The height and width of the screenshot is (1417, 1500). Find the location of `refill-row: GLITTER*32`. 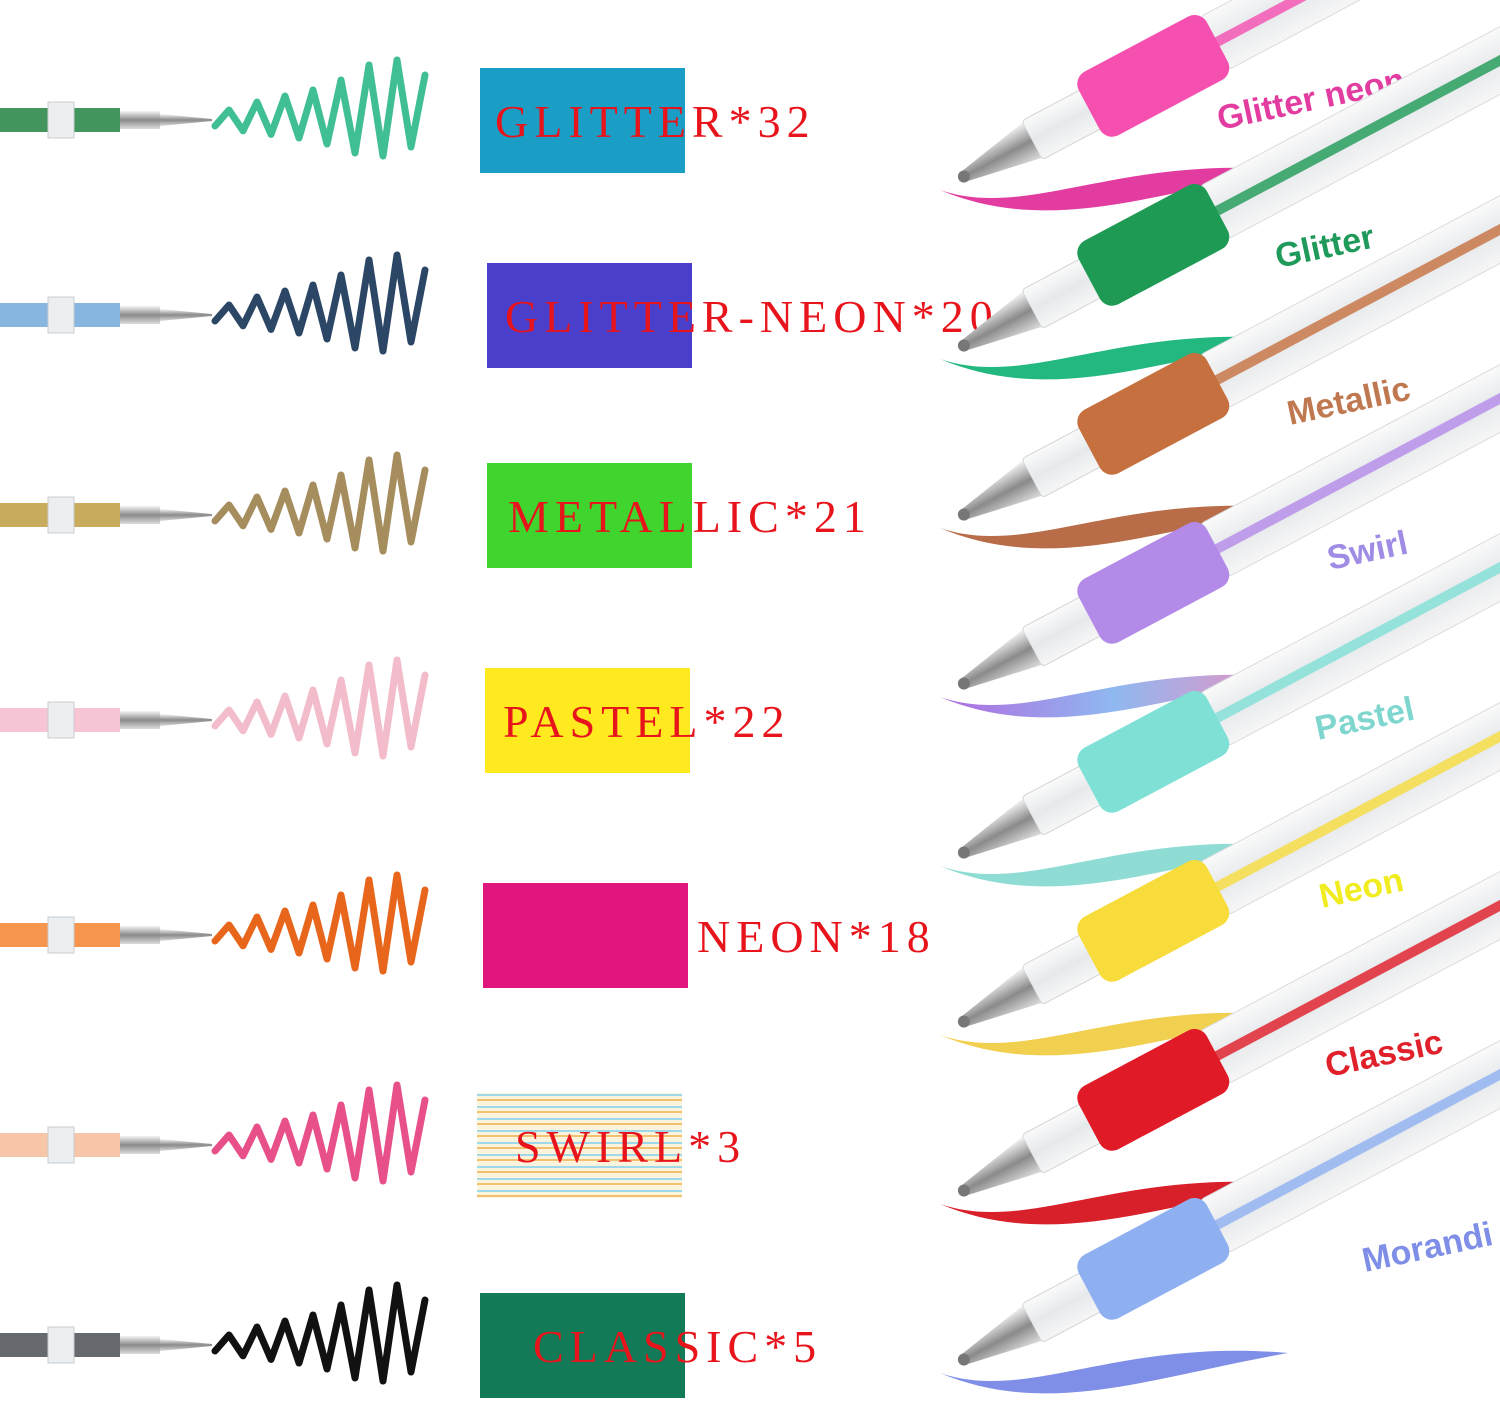

refill-row: GLITTER*32 is located at coordinates (408, 114).